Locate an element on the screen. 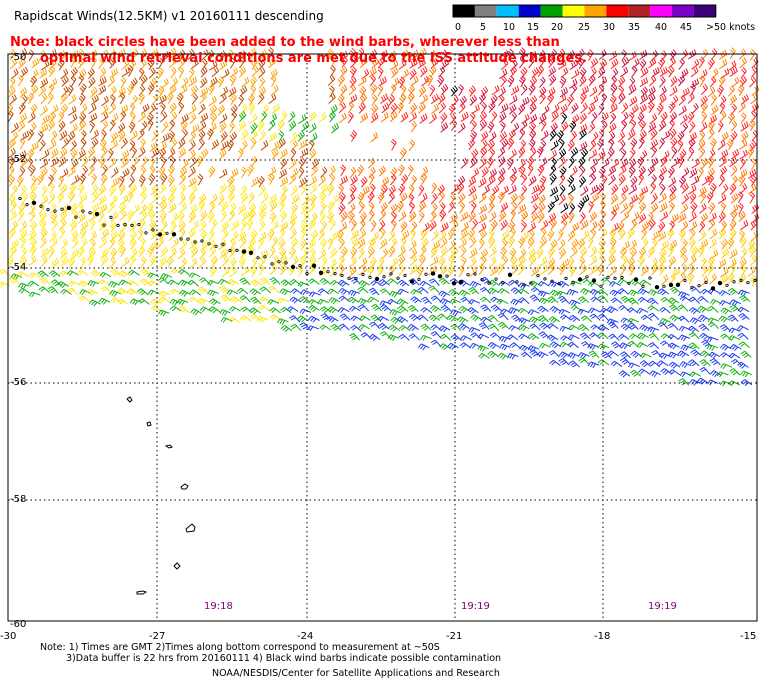 The width and height of the screenshot is (760, 688). scale-label: 5 is located at coordinates (483, 27).